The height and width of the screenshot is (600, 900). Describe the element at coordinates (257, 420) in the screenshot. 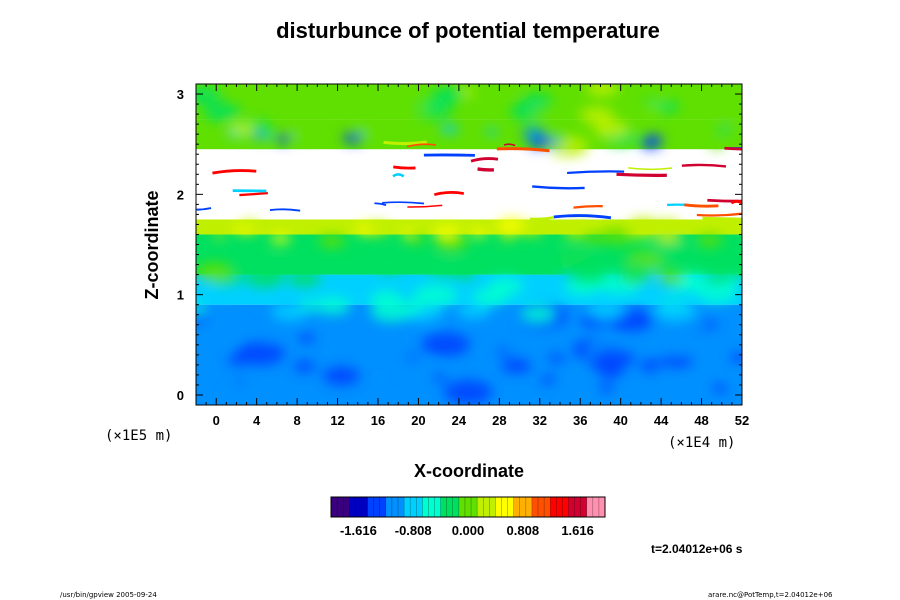

I see `x-tick-label: 4` at that location.